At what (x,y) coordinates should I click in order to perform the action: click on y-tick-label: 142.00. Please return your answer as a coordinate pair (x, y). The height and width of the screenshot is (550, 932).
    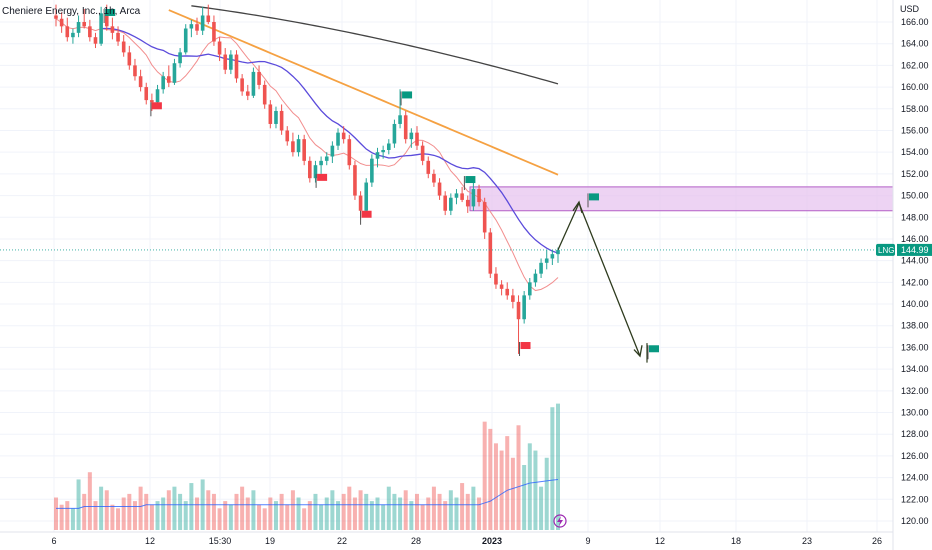
    Looking at the image, I should click on (915, 282).